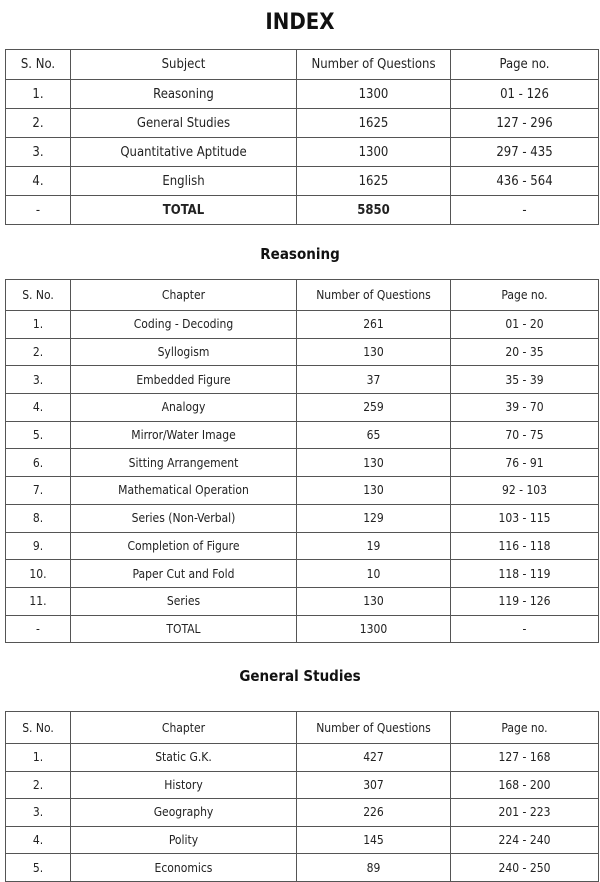 Image resolution: width=600 pixels, height=882 pixels. I want to click on table-cell: Sitting Arrangement, so click(183, 463).